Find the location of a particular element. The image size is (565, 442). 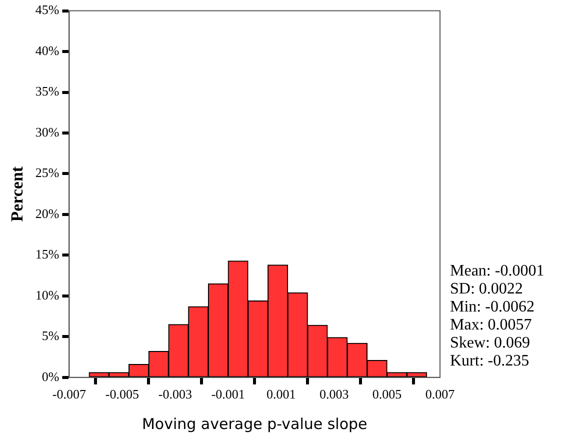

y-tick-label: 10% is located at coordinates (47, 294).